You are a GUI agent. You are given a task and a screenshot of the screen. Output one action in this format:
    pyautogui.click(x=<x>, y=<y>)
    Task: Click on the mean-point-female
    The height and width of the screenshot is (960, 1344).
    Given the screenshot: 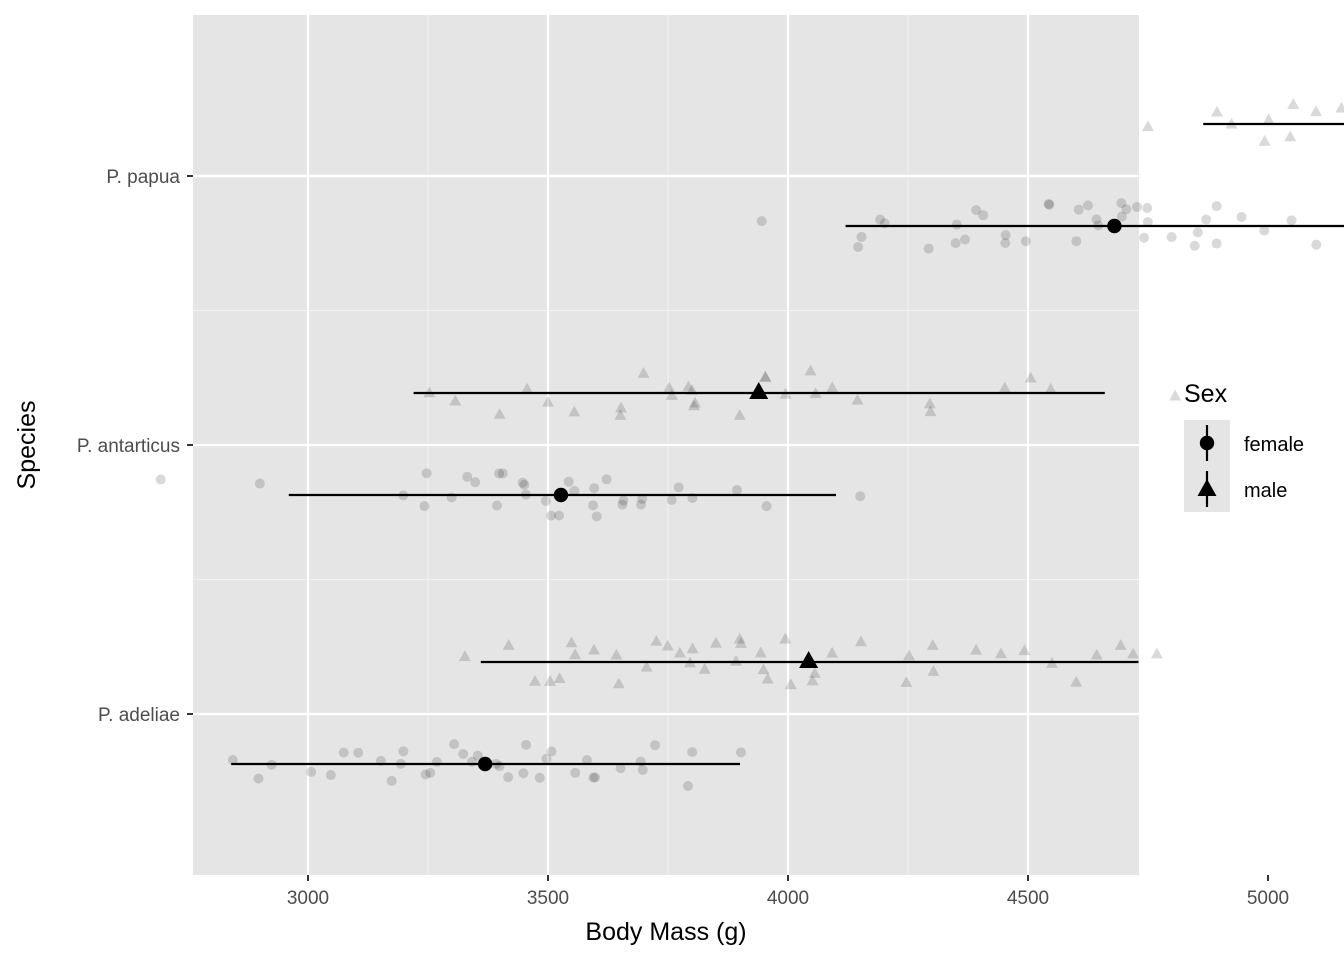 What is the action you would take?
    pyautogui.click(x=1114, y=226)
    